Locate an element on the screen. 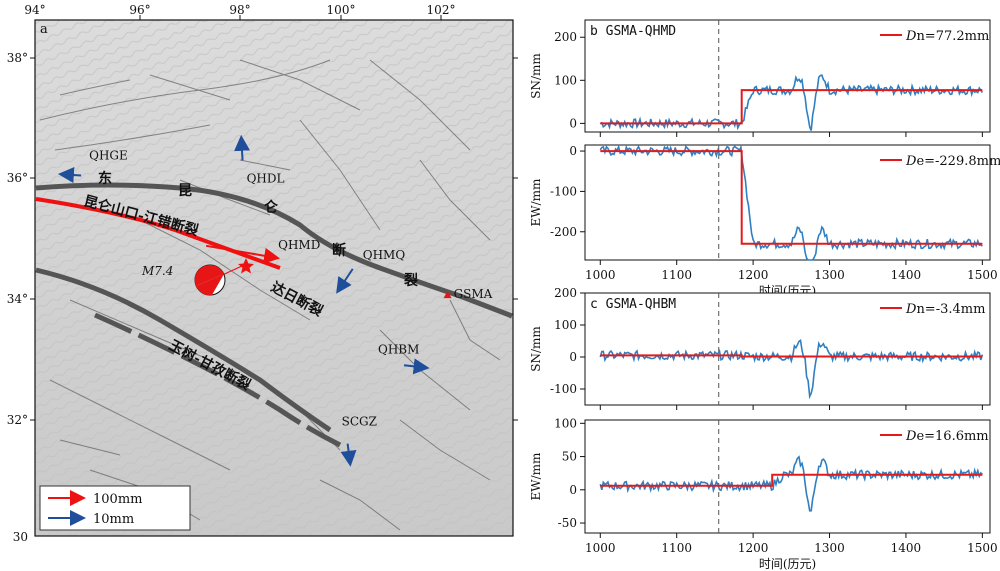 The image size is (1000, 571). lon-tick-102: 102° is located at coordinates (441, 10).